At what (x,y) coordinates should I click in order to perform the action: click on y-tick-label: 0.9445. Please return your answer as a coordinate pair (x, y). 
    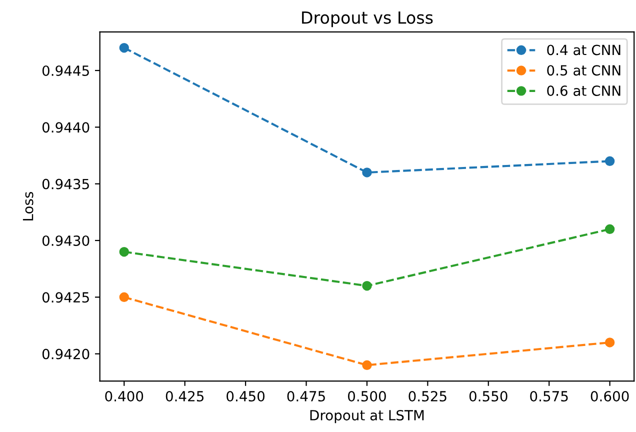
    Looking at the image, I should click on (65, 70).